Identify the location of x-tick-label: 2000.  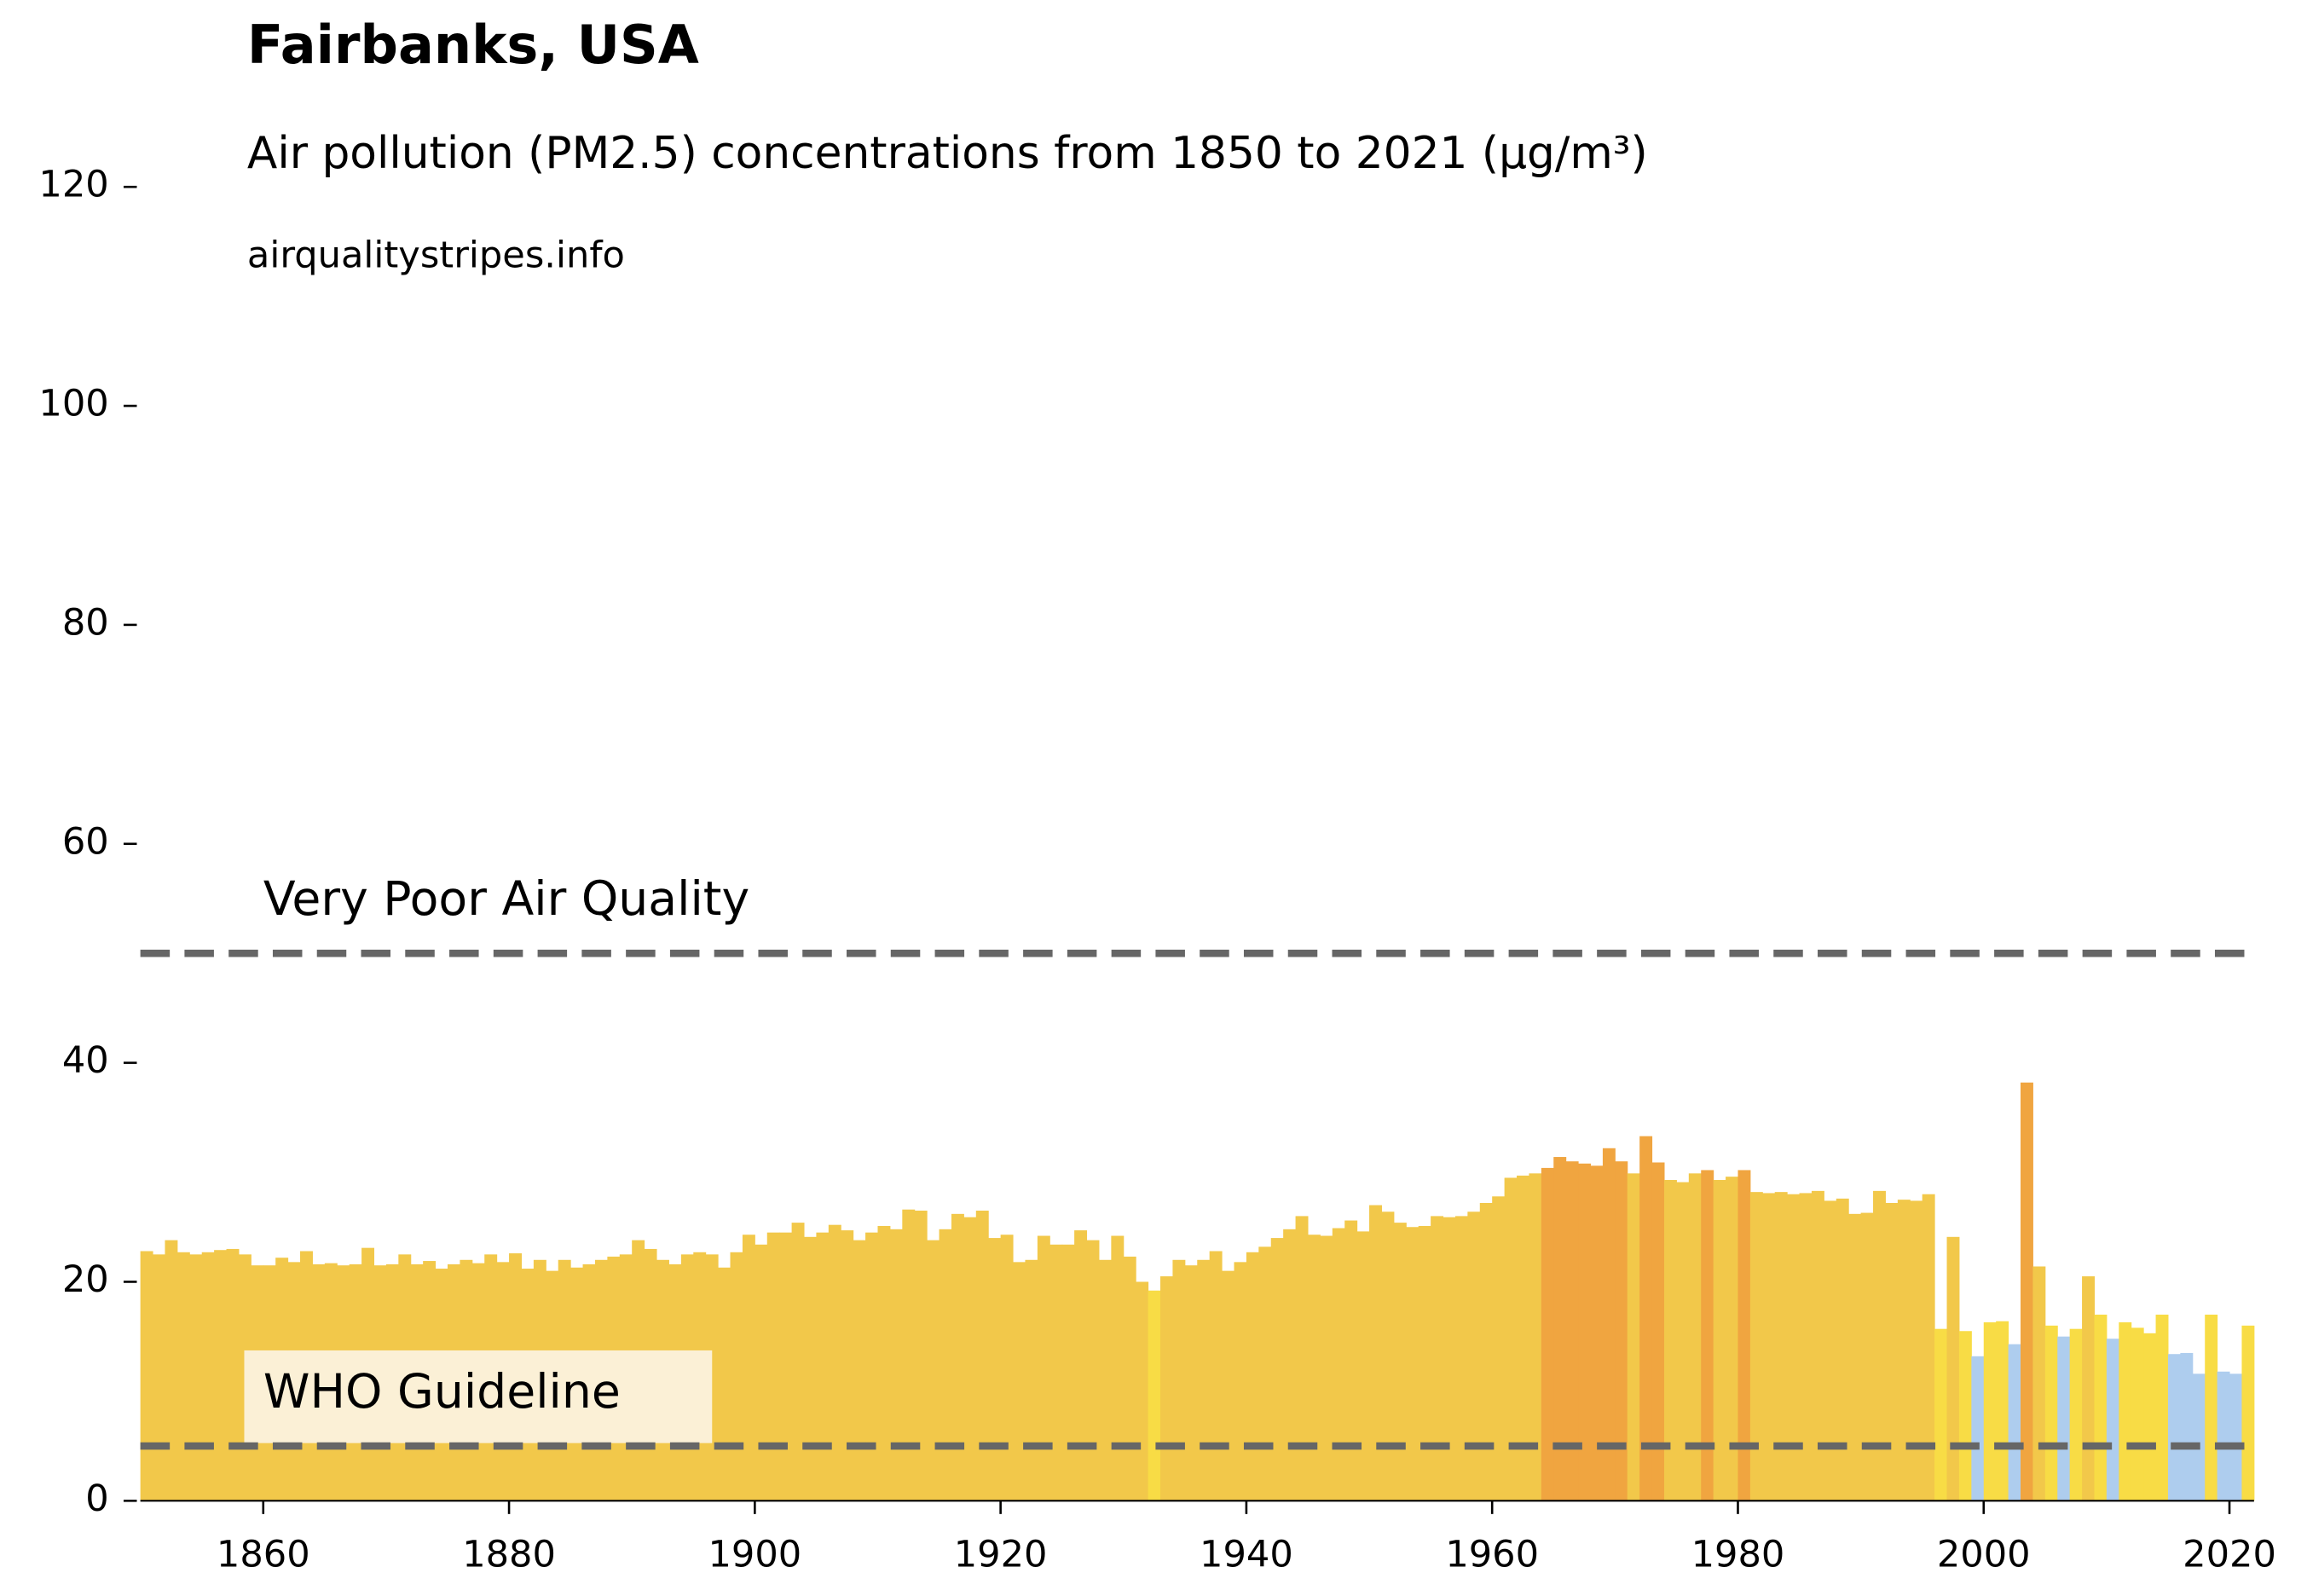
(1984, 1554).